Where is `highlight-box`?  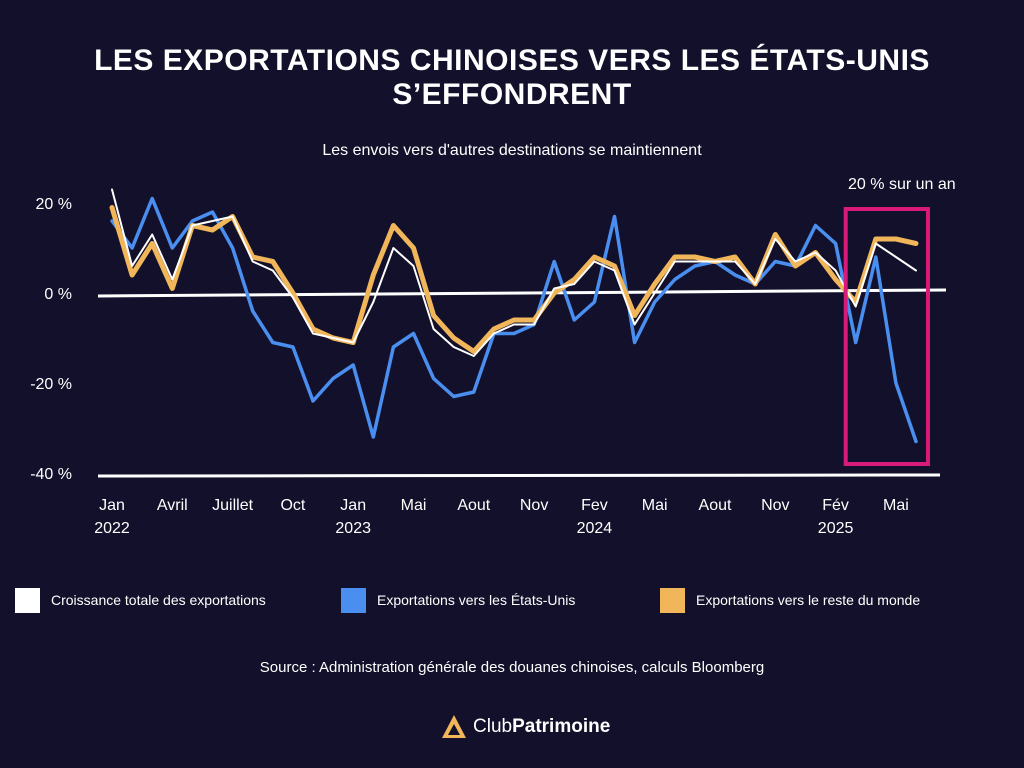 highlight-box is located at coordinates (887, 336).